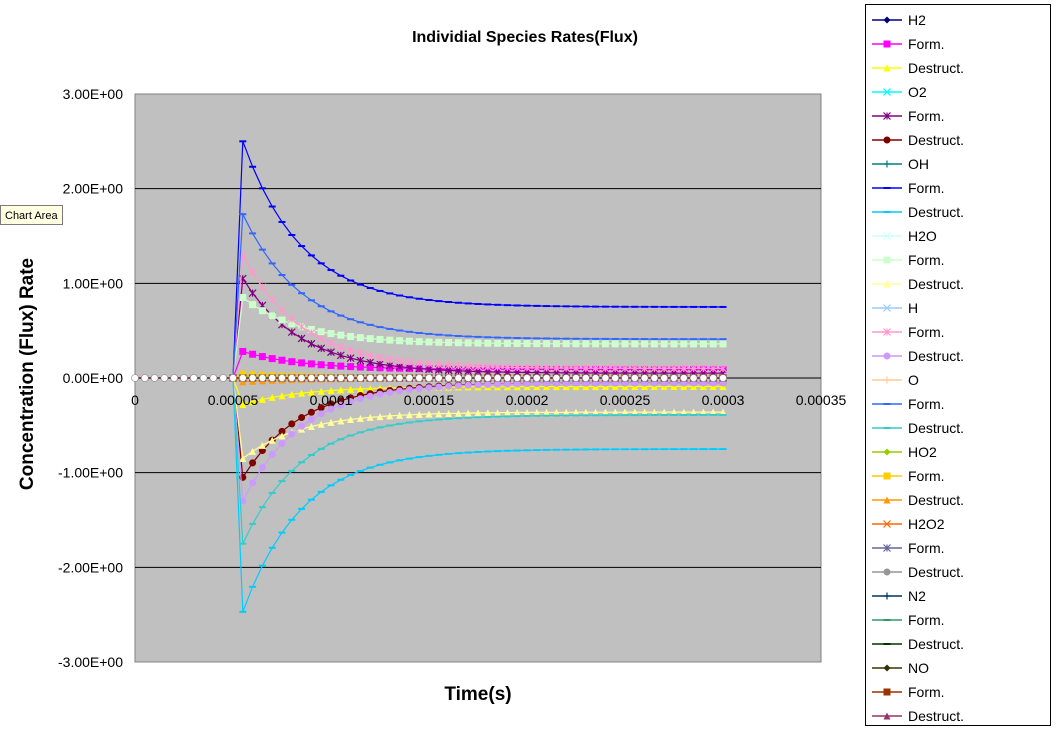 This screenshot has width=1056, height=732. What do you see at coordinates (903, 236) in the screenshot?
I see `legend-item: H2O` at bounding box center [903, 236].